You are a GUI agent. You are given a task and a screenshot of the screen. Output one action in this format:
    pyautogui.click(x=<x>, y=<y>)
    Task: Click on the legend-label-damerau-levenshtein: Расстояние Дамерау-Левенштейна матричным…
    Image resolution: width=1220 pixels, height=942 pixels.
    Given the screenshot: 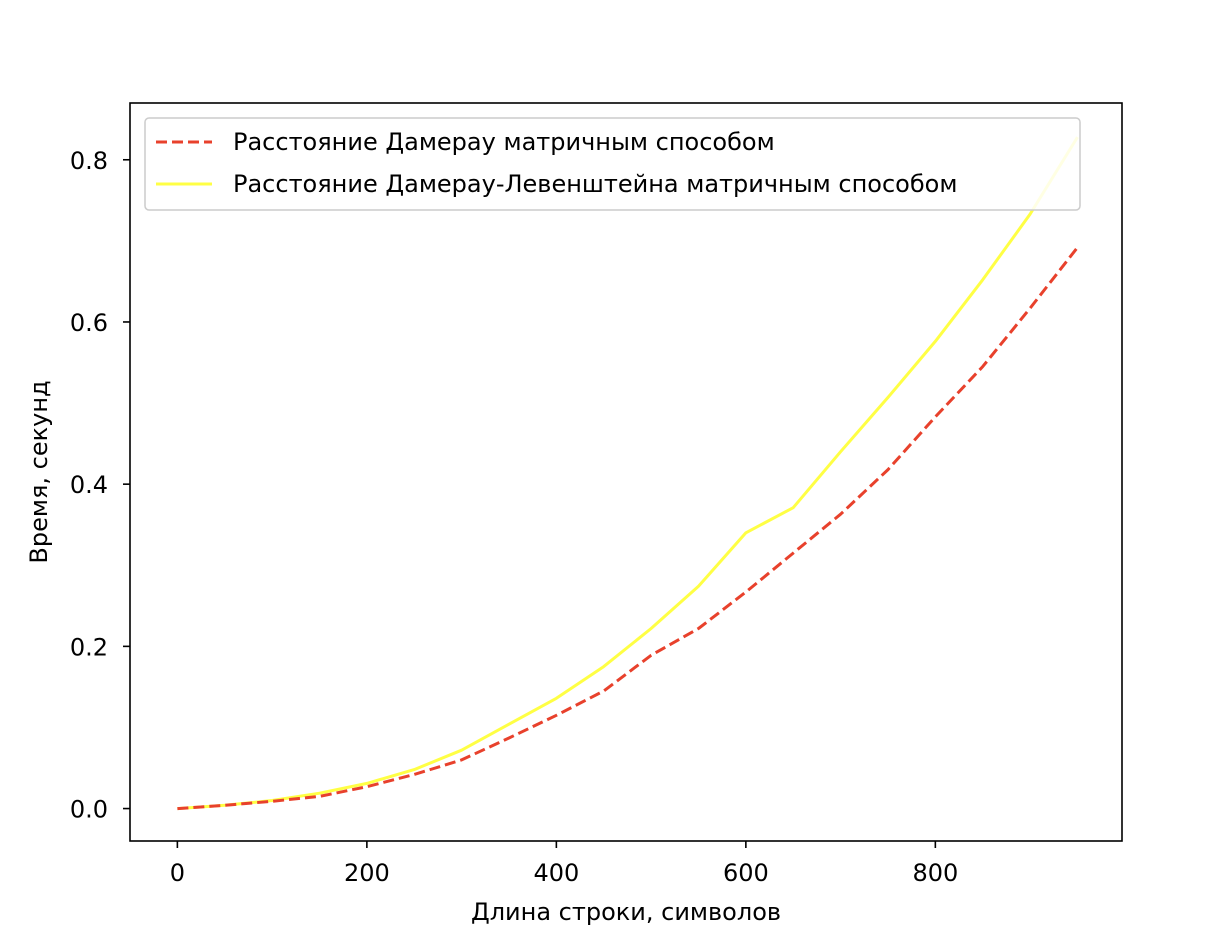 What is the action you would take?
    pyautogui.click(x=595, y=184)
    